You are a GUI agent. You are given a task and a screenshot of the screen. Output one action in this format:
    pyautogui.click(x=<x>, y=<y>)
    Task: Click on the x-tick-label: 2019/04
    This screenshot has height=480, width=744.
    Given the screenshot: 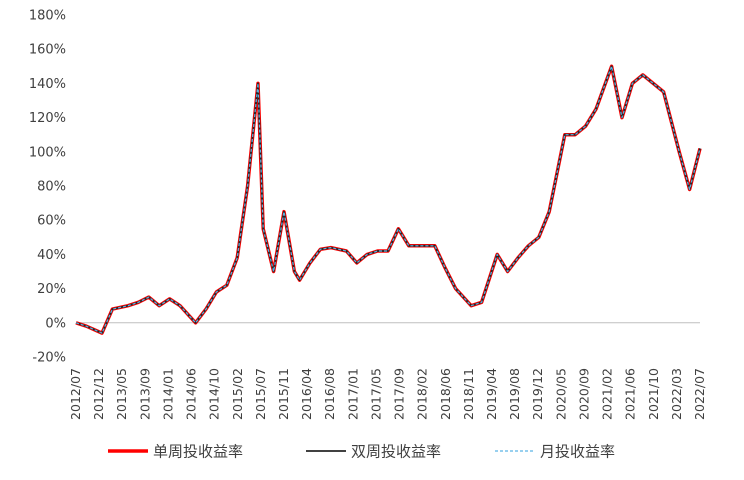 What is the action you would take?
    pyautogui.click(x=491, y=394)
    